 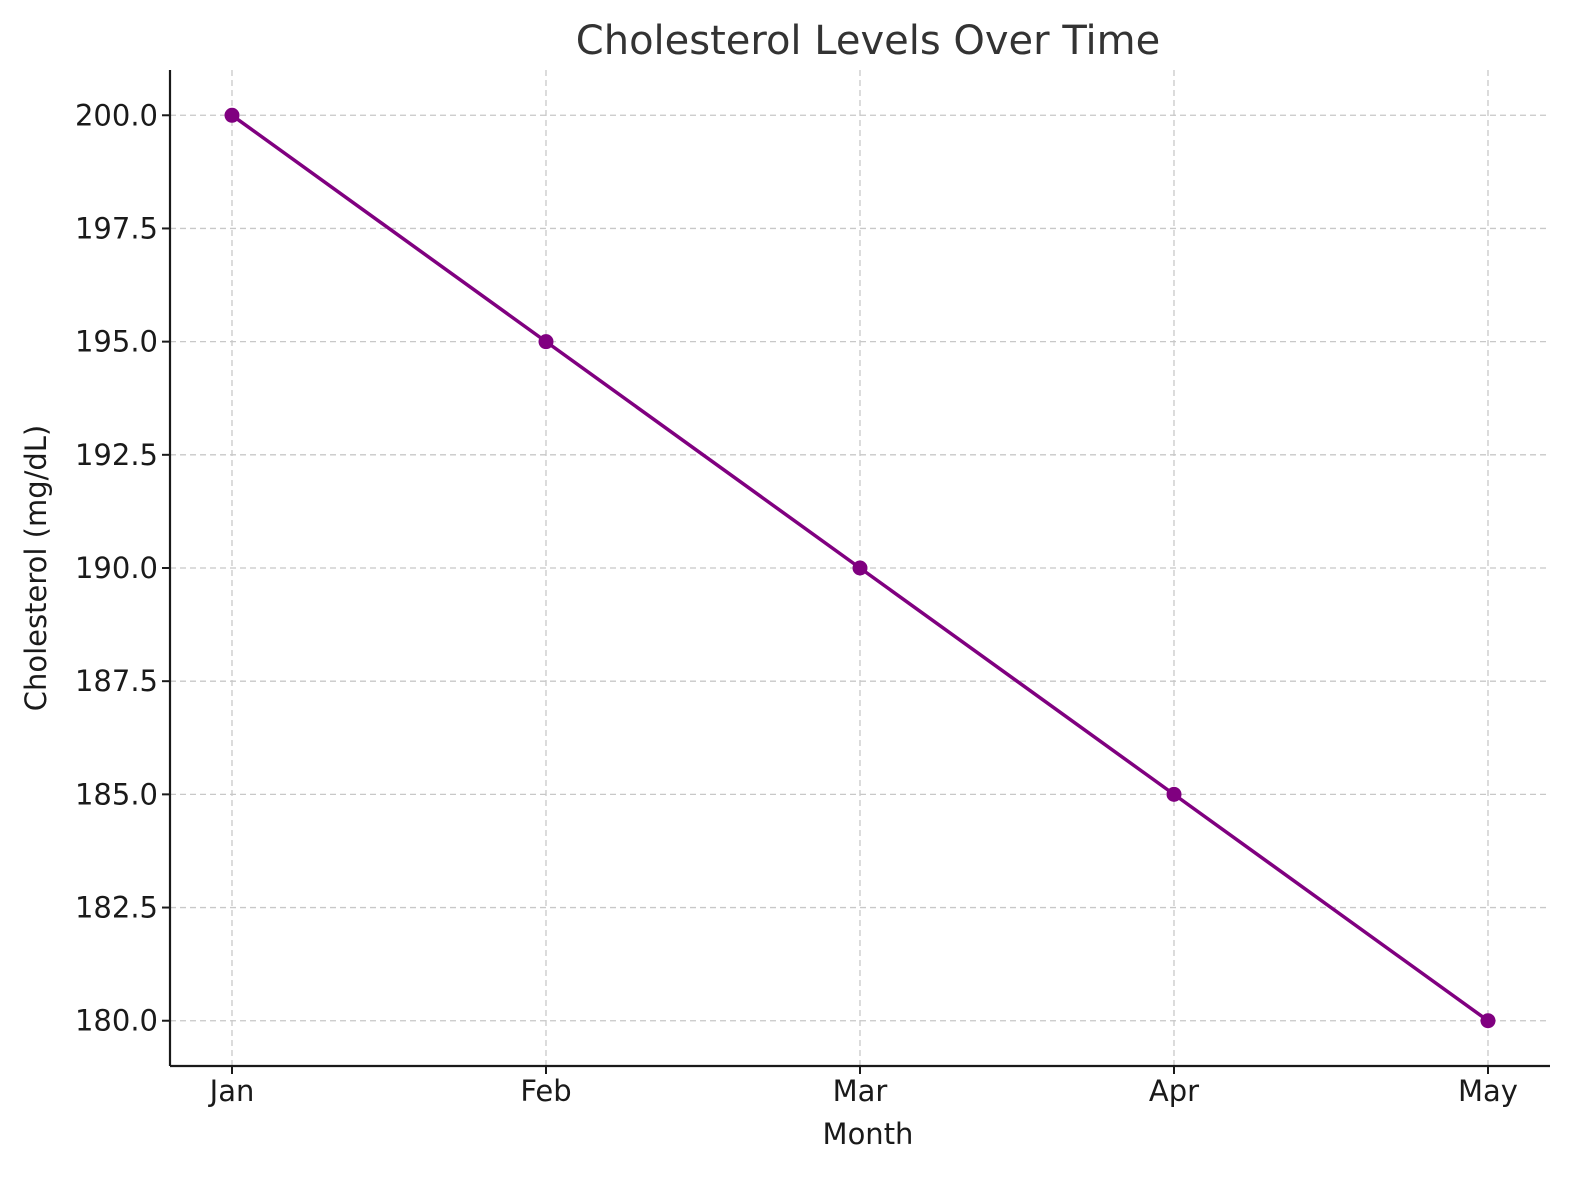 I want to click on chart-title: Cholesterol Levels Over Time, so click(x=868, y=41).